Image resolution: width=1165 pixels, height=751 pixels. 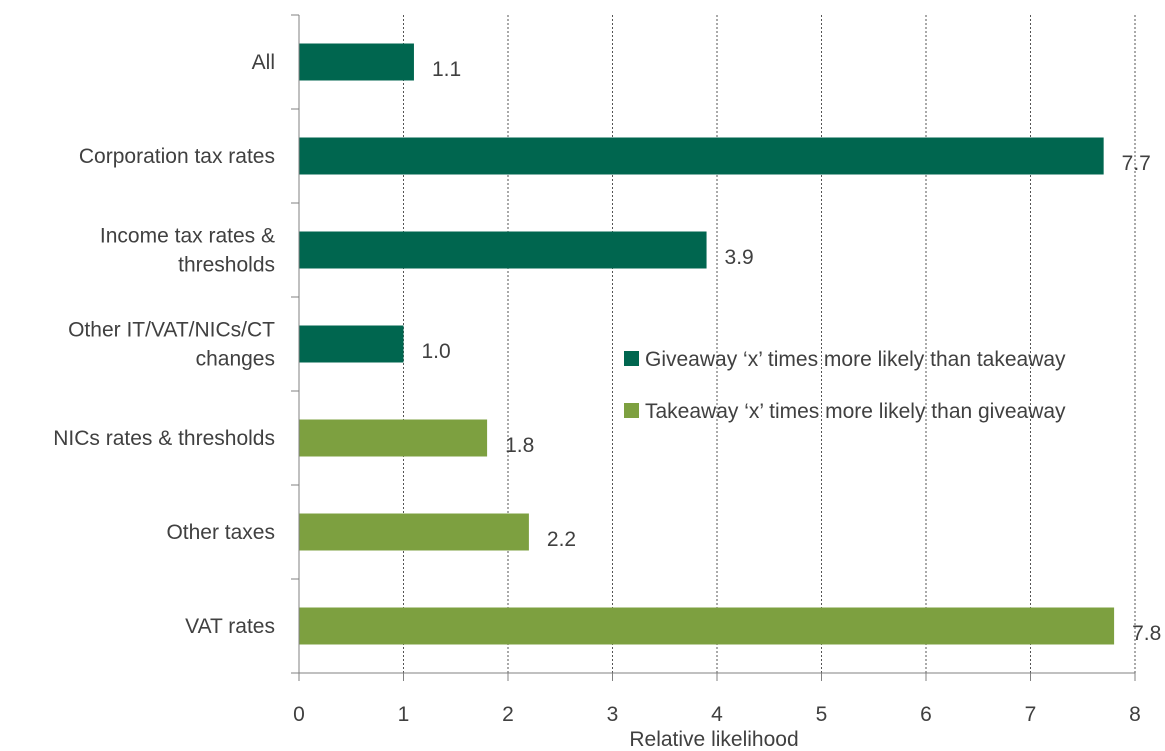 What do you see at coordinates (508, 714) in the screenshot?
I see `x-tick-label: 2` at bounding box center [508, 714].